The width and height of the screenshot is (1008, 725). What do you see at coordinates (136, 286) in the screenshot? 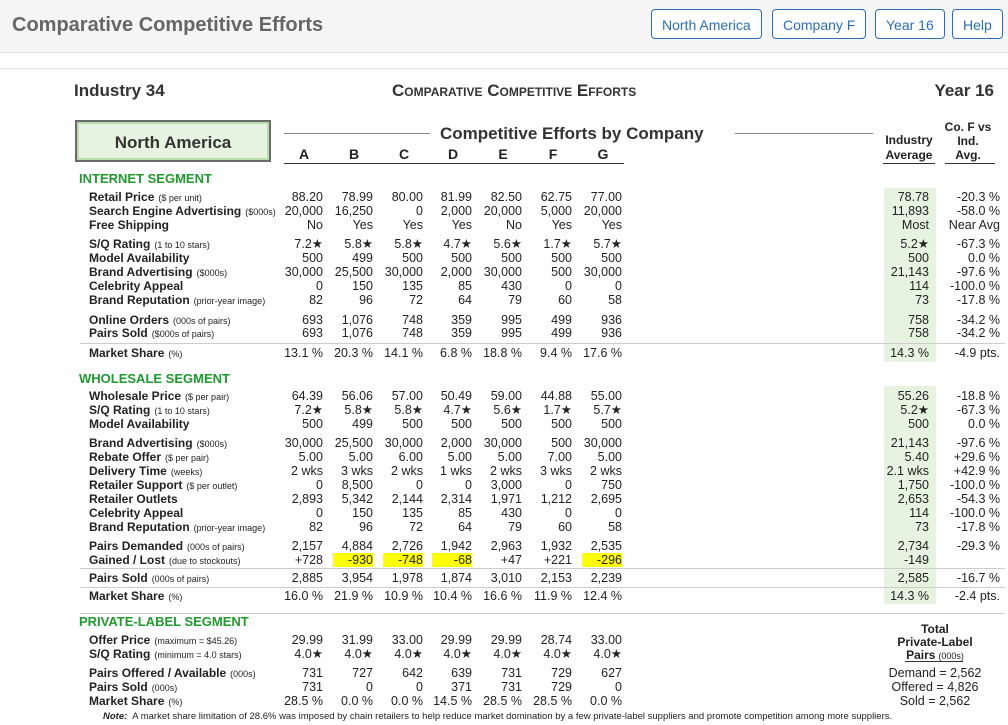
I see `row-label: Celebrity Appeal` at bounding box center [136, 286].